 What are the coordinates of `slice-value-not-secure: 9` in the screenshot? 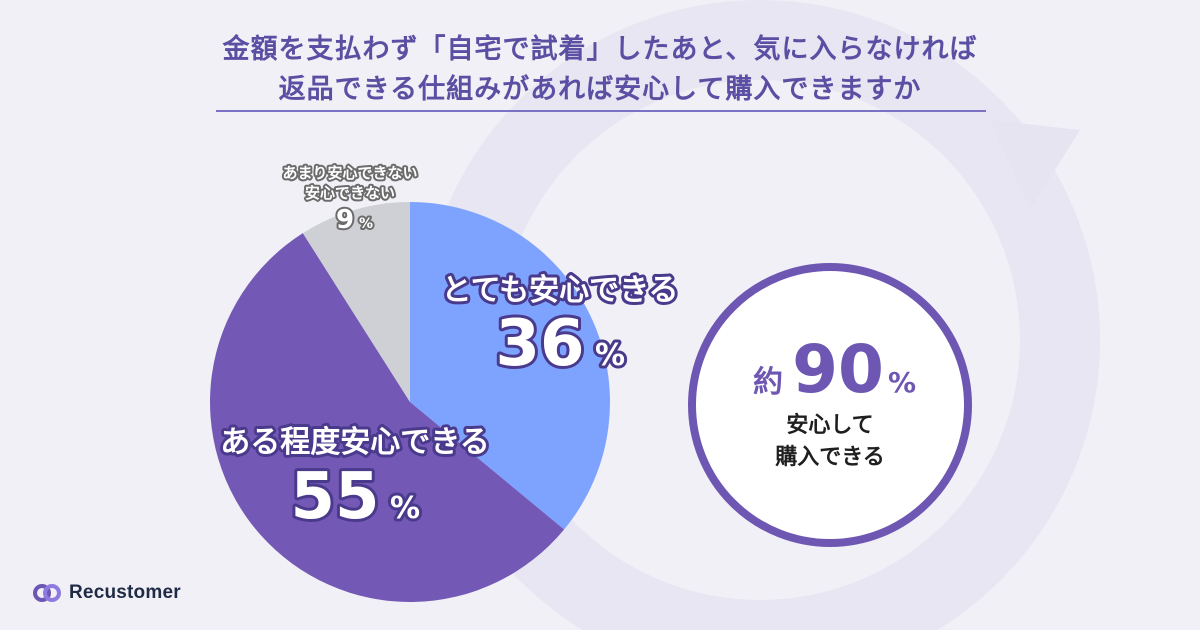 It's located at (345, 220).